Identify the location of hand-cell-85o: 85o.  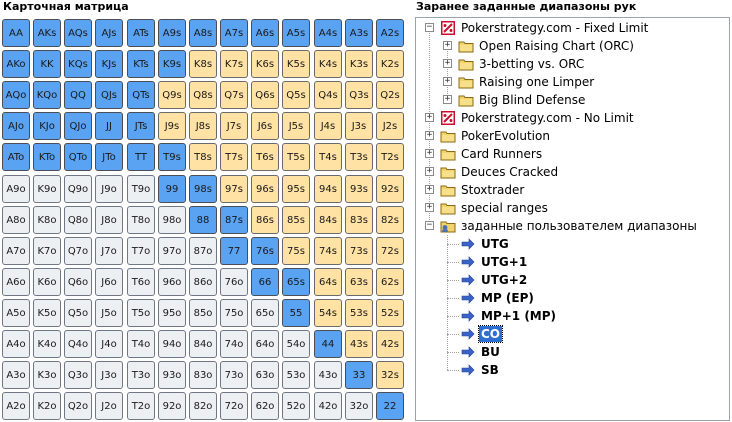
(203, 313).